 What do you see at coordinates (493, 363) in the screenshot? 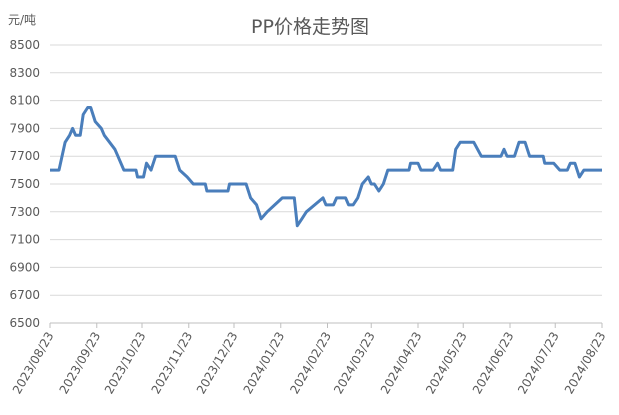
I see `x-tick-label: 2024/06/23` at bounding box center [493, 363].